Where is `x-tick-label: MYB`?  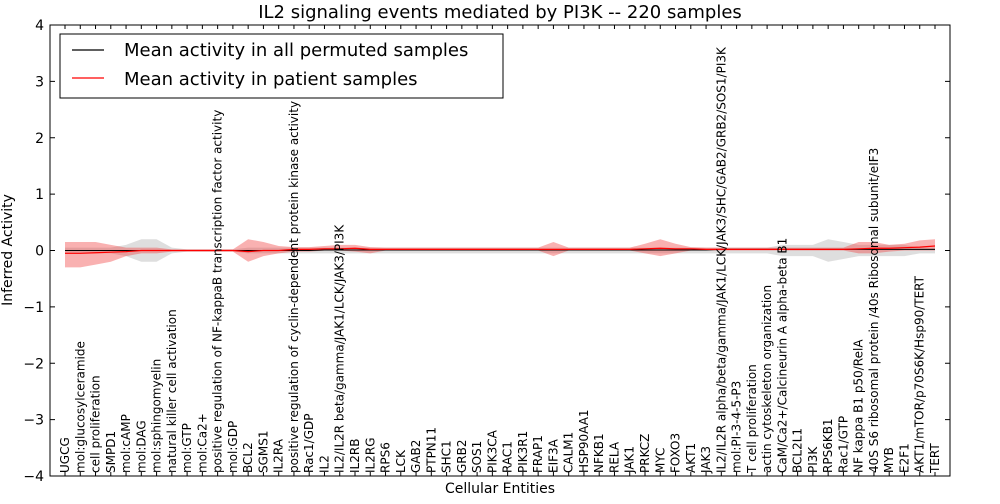
x-tick-label: MYB is located at coordinates (889, 460).